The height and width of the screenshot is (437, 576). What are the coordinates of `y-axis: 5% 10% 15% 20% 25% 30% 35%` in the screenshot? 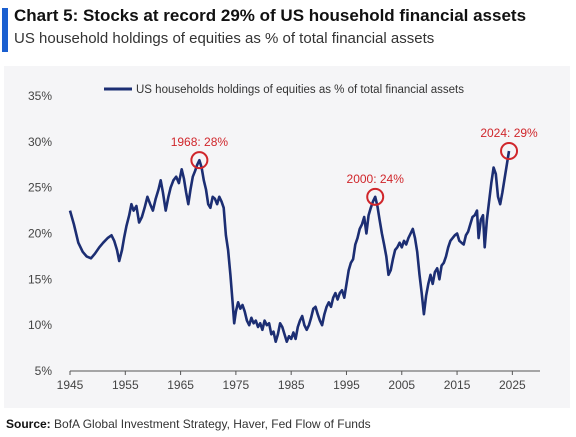 It's located at (40, 233).